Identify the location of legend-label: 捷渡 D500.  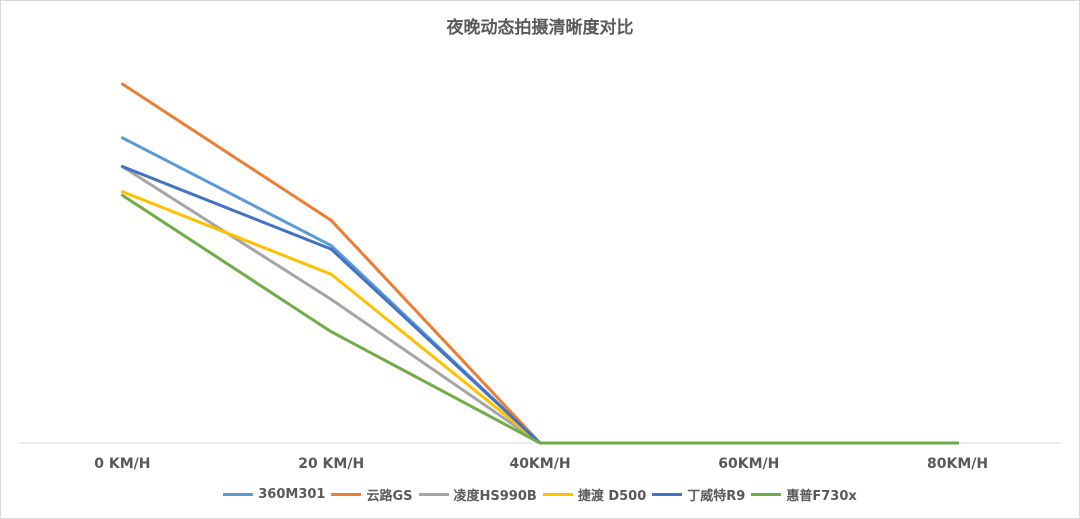
(612, 496).